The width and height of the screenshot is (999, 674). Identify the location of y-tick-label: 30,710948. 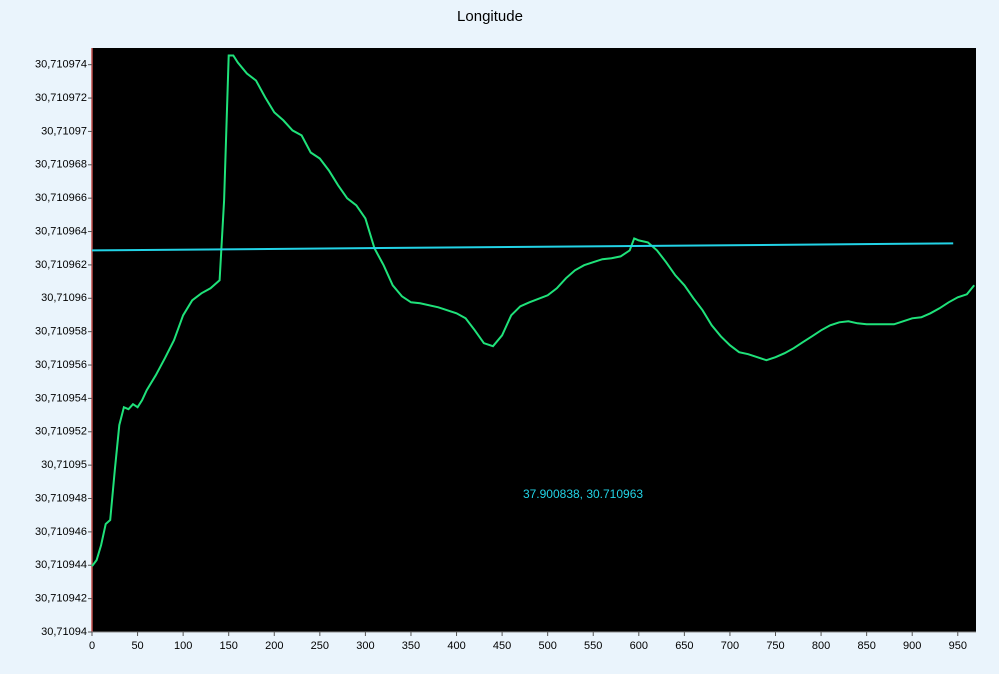
(61, 498).